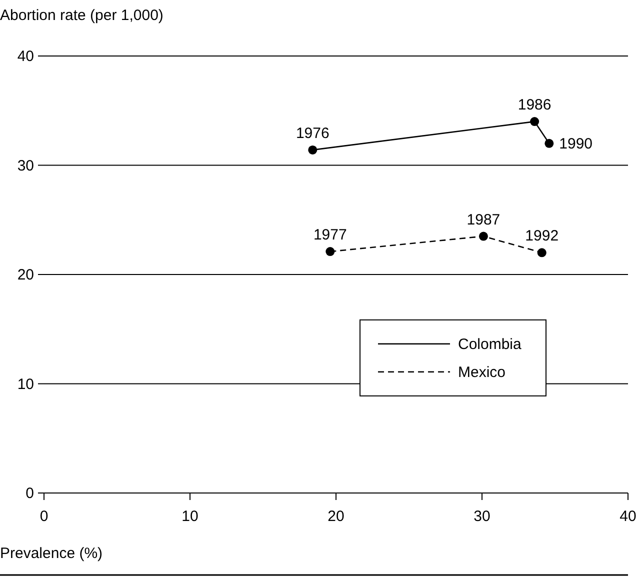  What do you see at coordinates (25, 56) in the screenshot?
I see `y-tick-label: 40` at bounding box center [25, 56].